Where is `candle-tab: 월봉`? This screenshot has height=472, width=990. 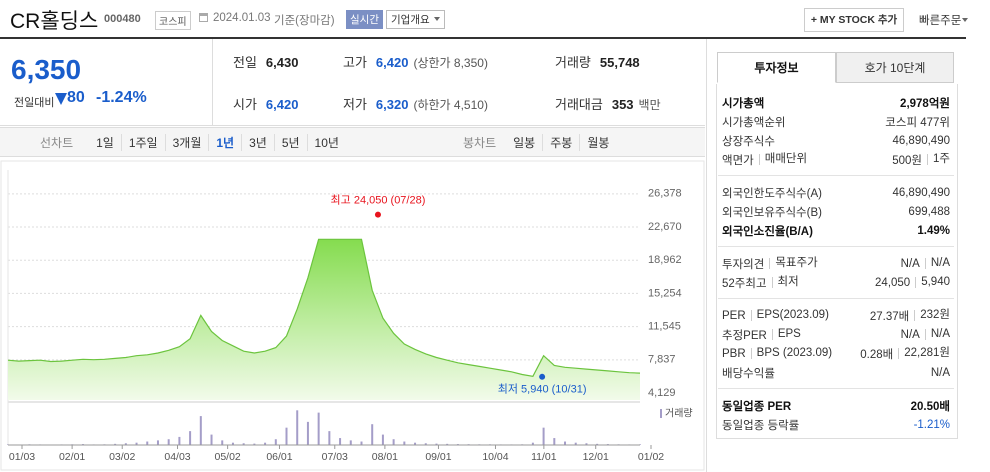
candle-tab: 월봉 is located at coordinates (597, 142).